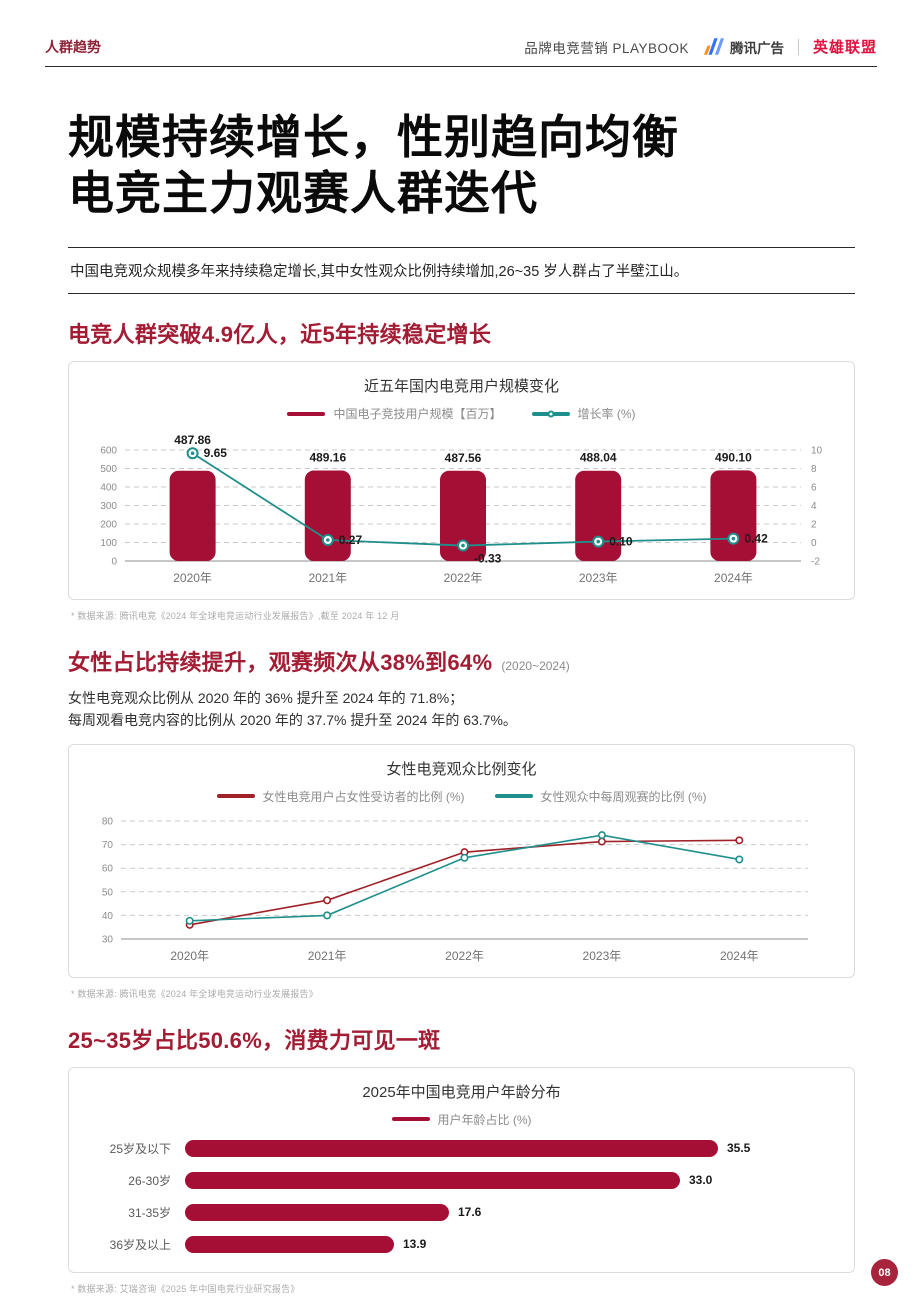 The image size is (922, 1312). What do you see at coordinates (327, 458) in the screenshot?
I see `svg-text: 489.16` at bounding box center [327, 458].